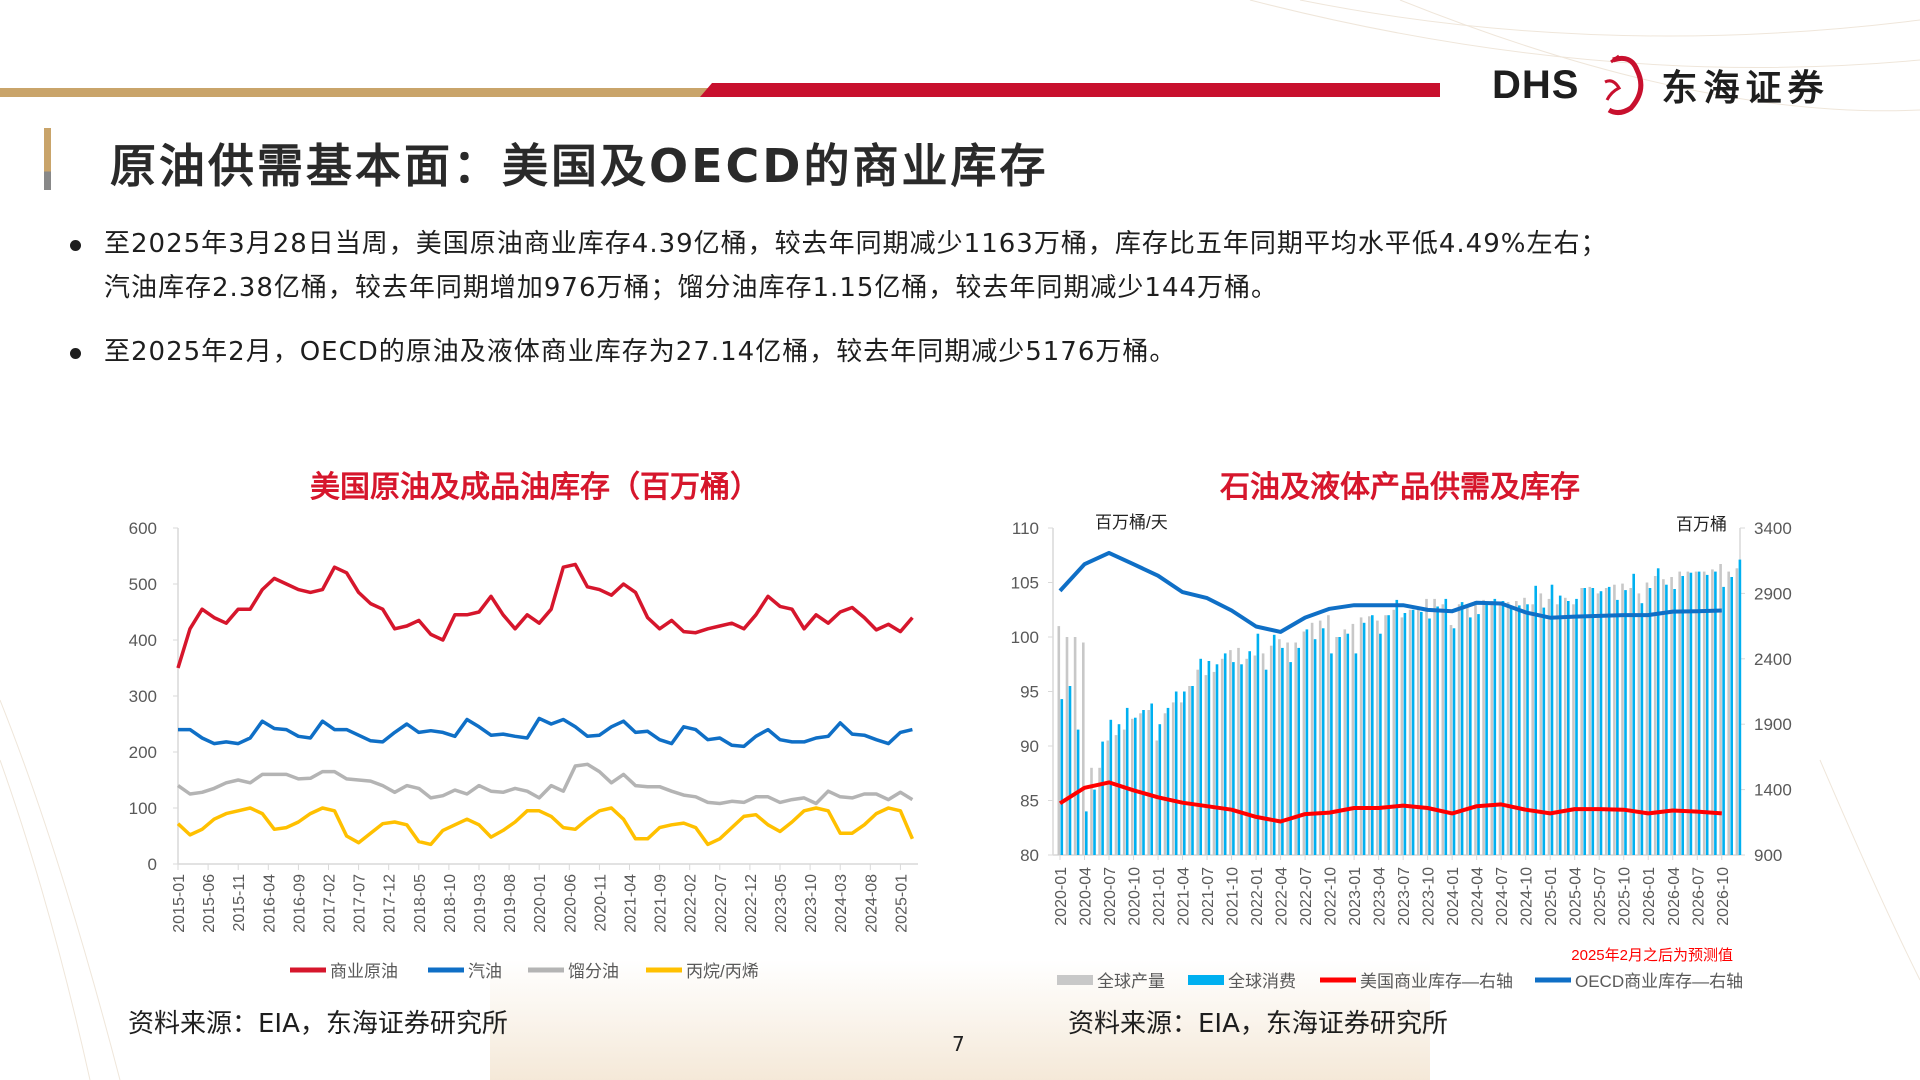  What do you see at coordinates (1436, 981) in the screenshot?
I see `legend-label: 美国商业库存—右轴` at bounding box center [1436, 981].